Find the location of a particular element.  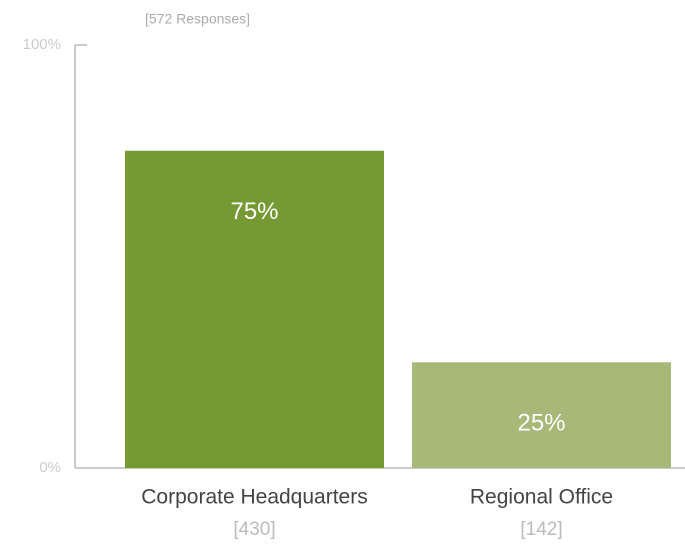

value-label: 25% is located at coordinates (541, 423).